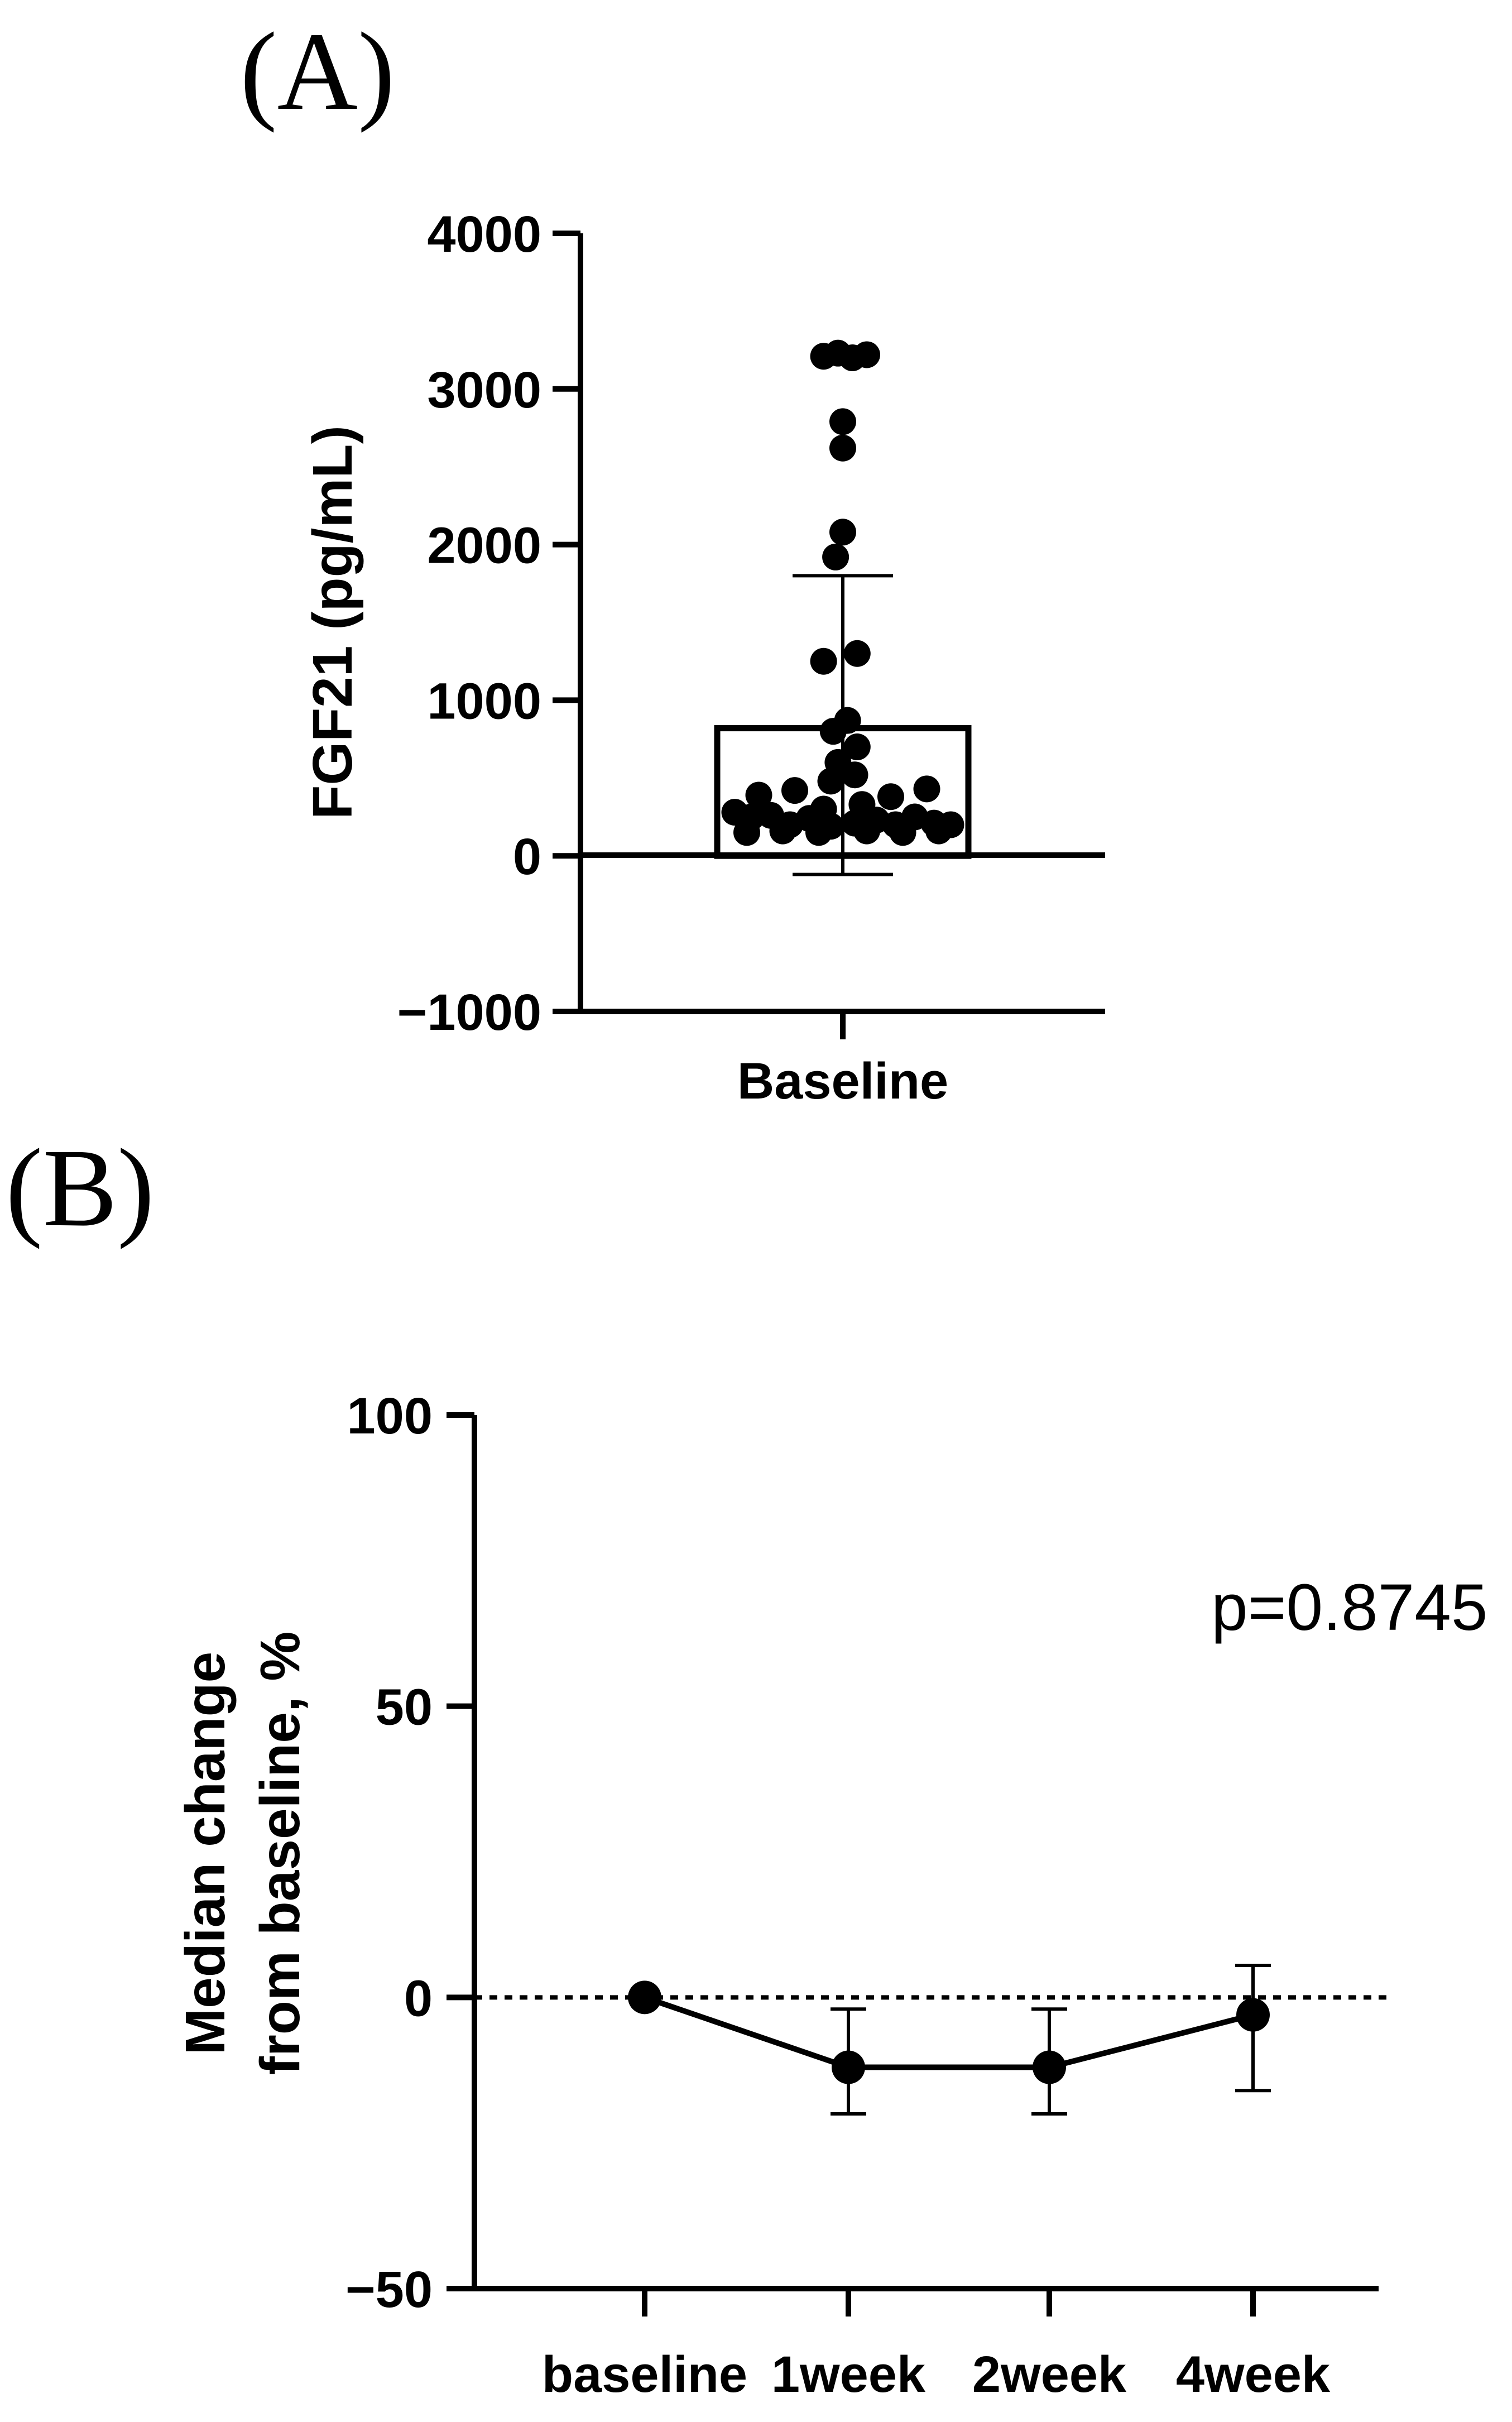 The width and height of the screenshot is (1512, 2422). What do you see at coordinates (469, 1012) in the screenshot?
I see `panel-a-y-tick-label: −1000` at bounding box center [469, 1012].